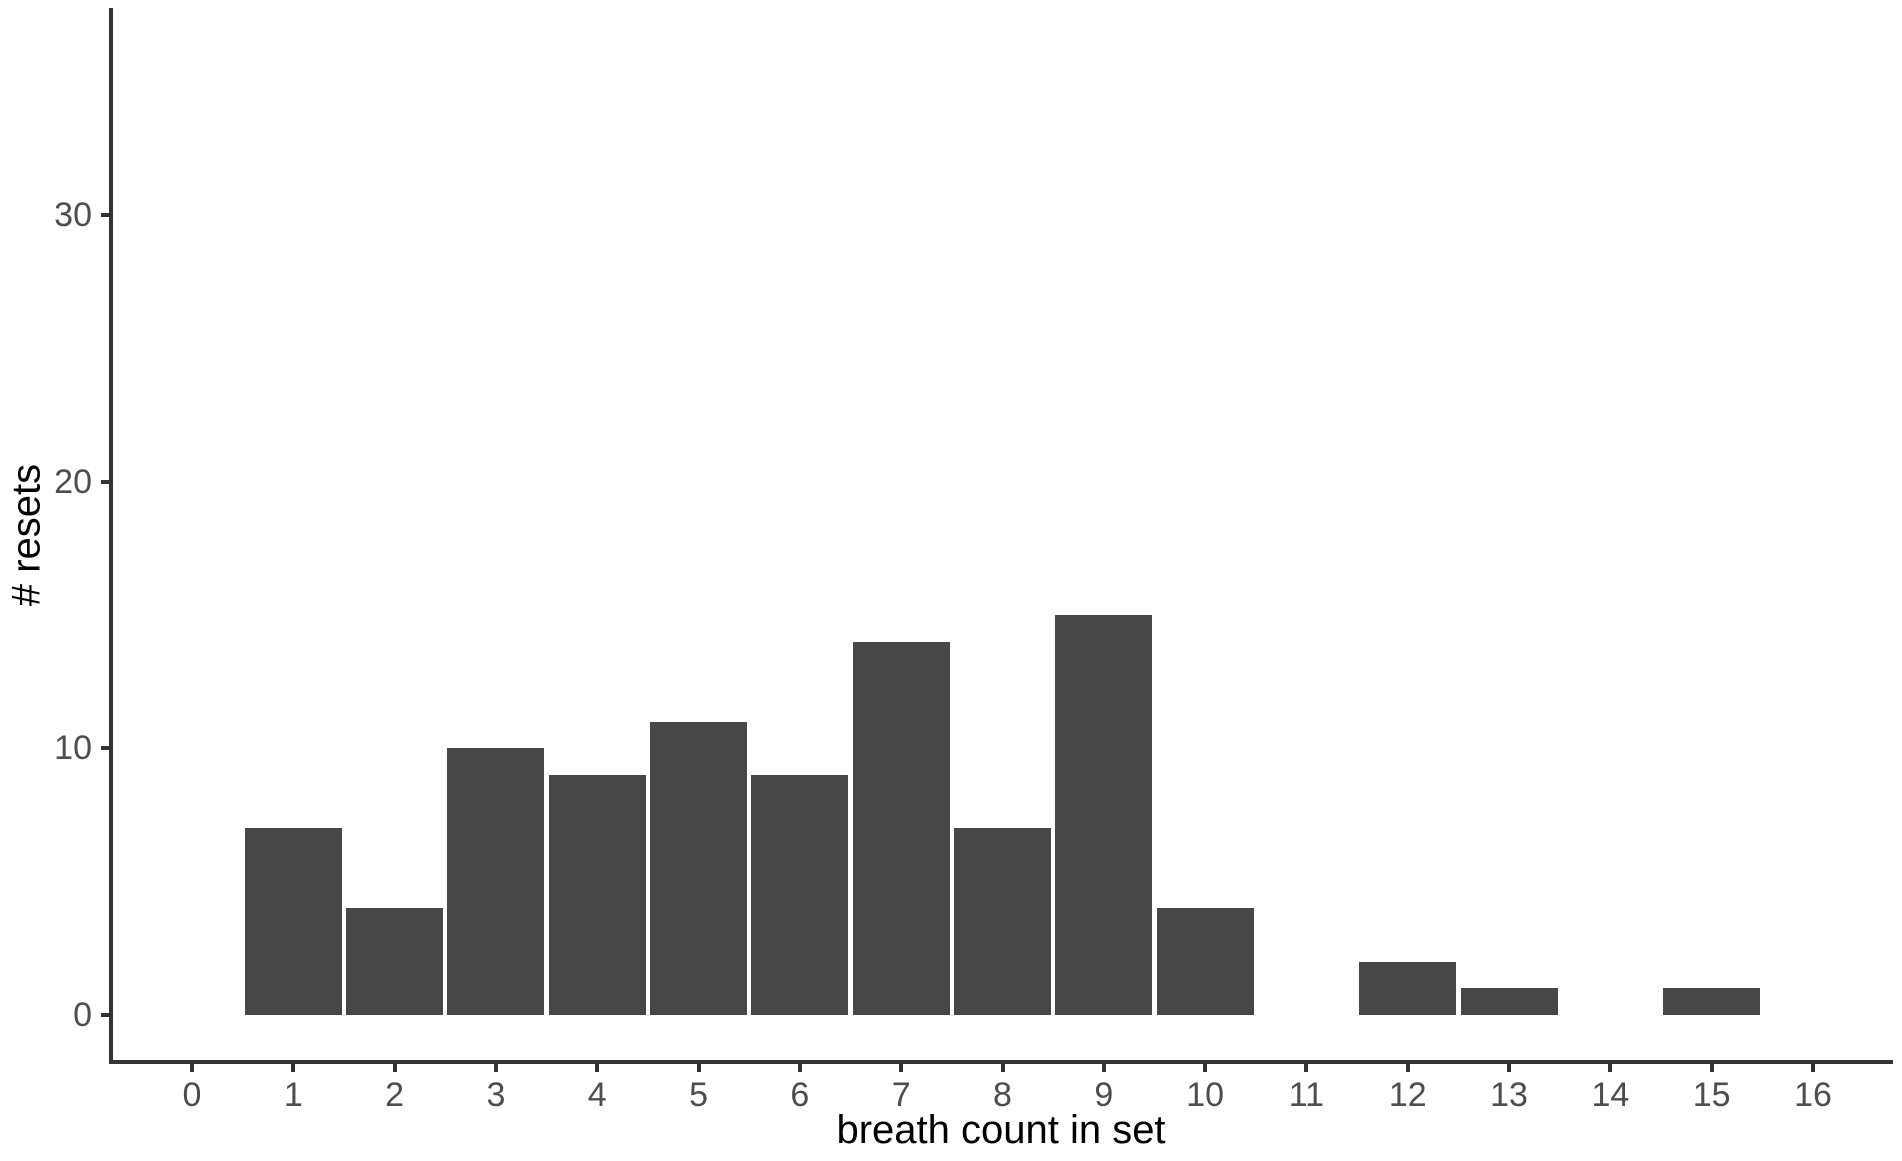 Image resolution: width=1902 pixels, height=1161 pixels. What do you see at coordinates (597, 1095) in the screenshot?
I see `x-tick-label: 4` at bounding box center [597, 1095].